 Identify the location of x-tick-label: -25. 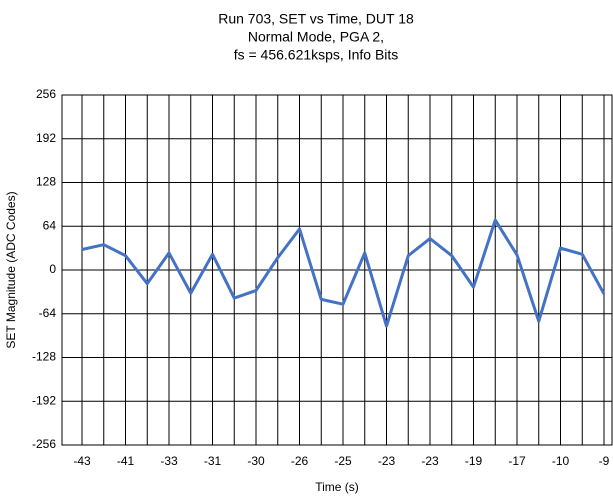
(343, 461).